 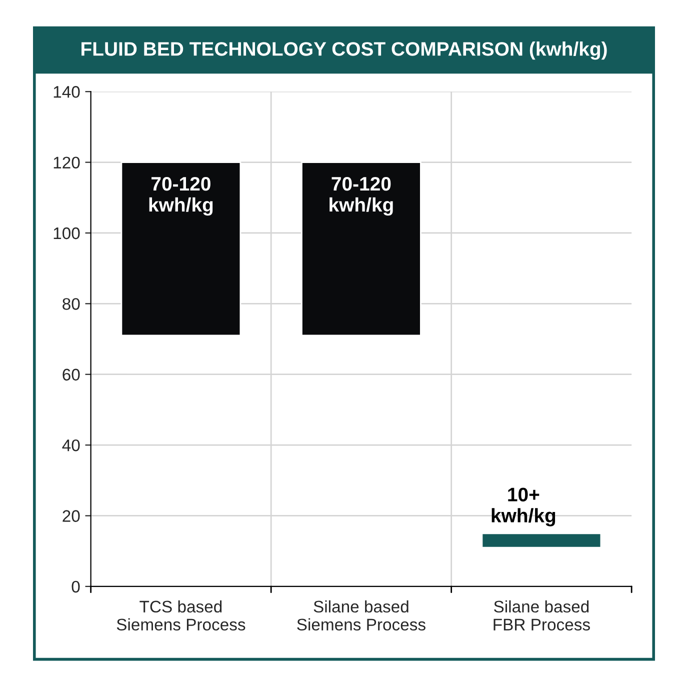 What do you see at coordinates (71, 304) in the screenshot?
I see `y-tick-label: 80` at bounding box center [71, 304].